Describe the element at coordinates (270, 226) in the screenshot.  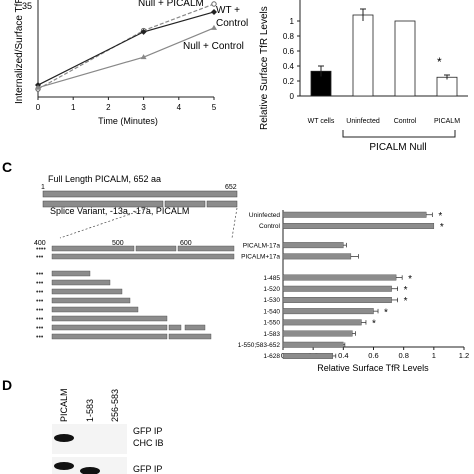
I see `hbar-category-label: Control` at that location.